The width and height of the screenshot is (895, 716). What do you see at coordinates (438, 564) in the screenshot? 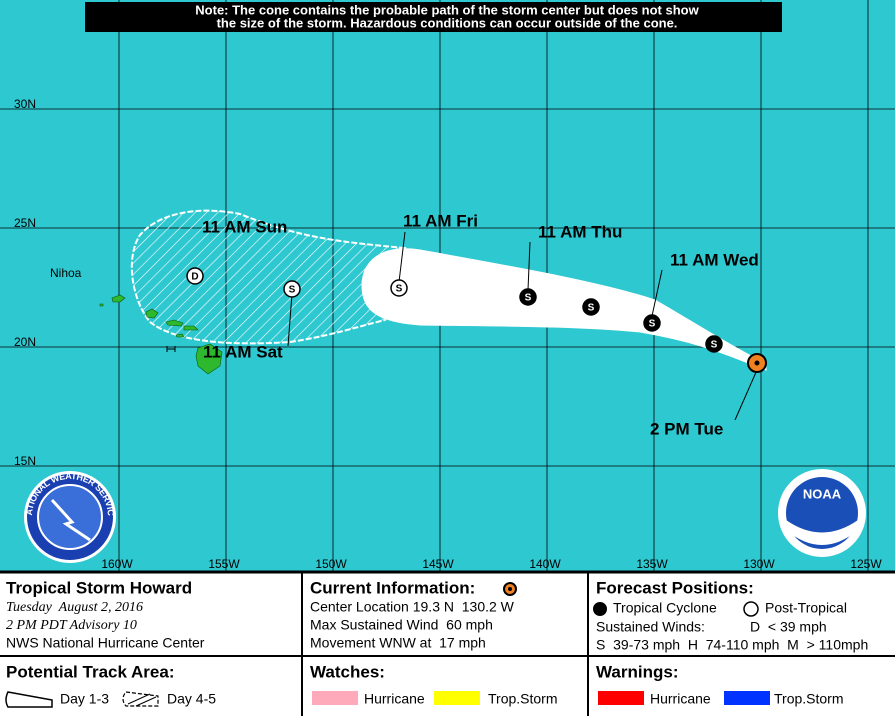
I see `lon-label: 145W` at bounding box center [438, 564].